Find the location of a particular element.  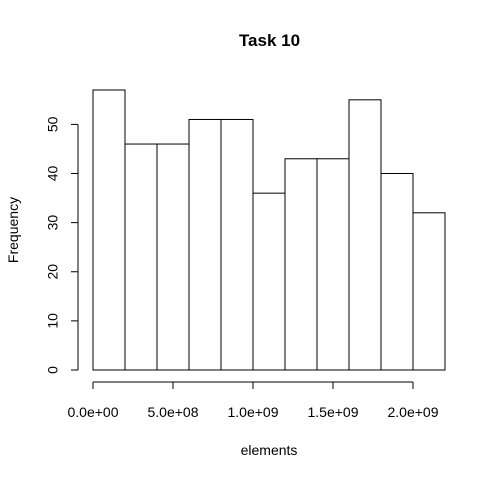

x-tick-label-2: 5.0e+08 is located at coordinates (173, 412).